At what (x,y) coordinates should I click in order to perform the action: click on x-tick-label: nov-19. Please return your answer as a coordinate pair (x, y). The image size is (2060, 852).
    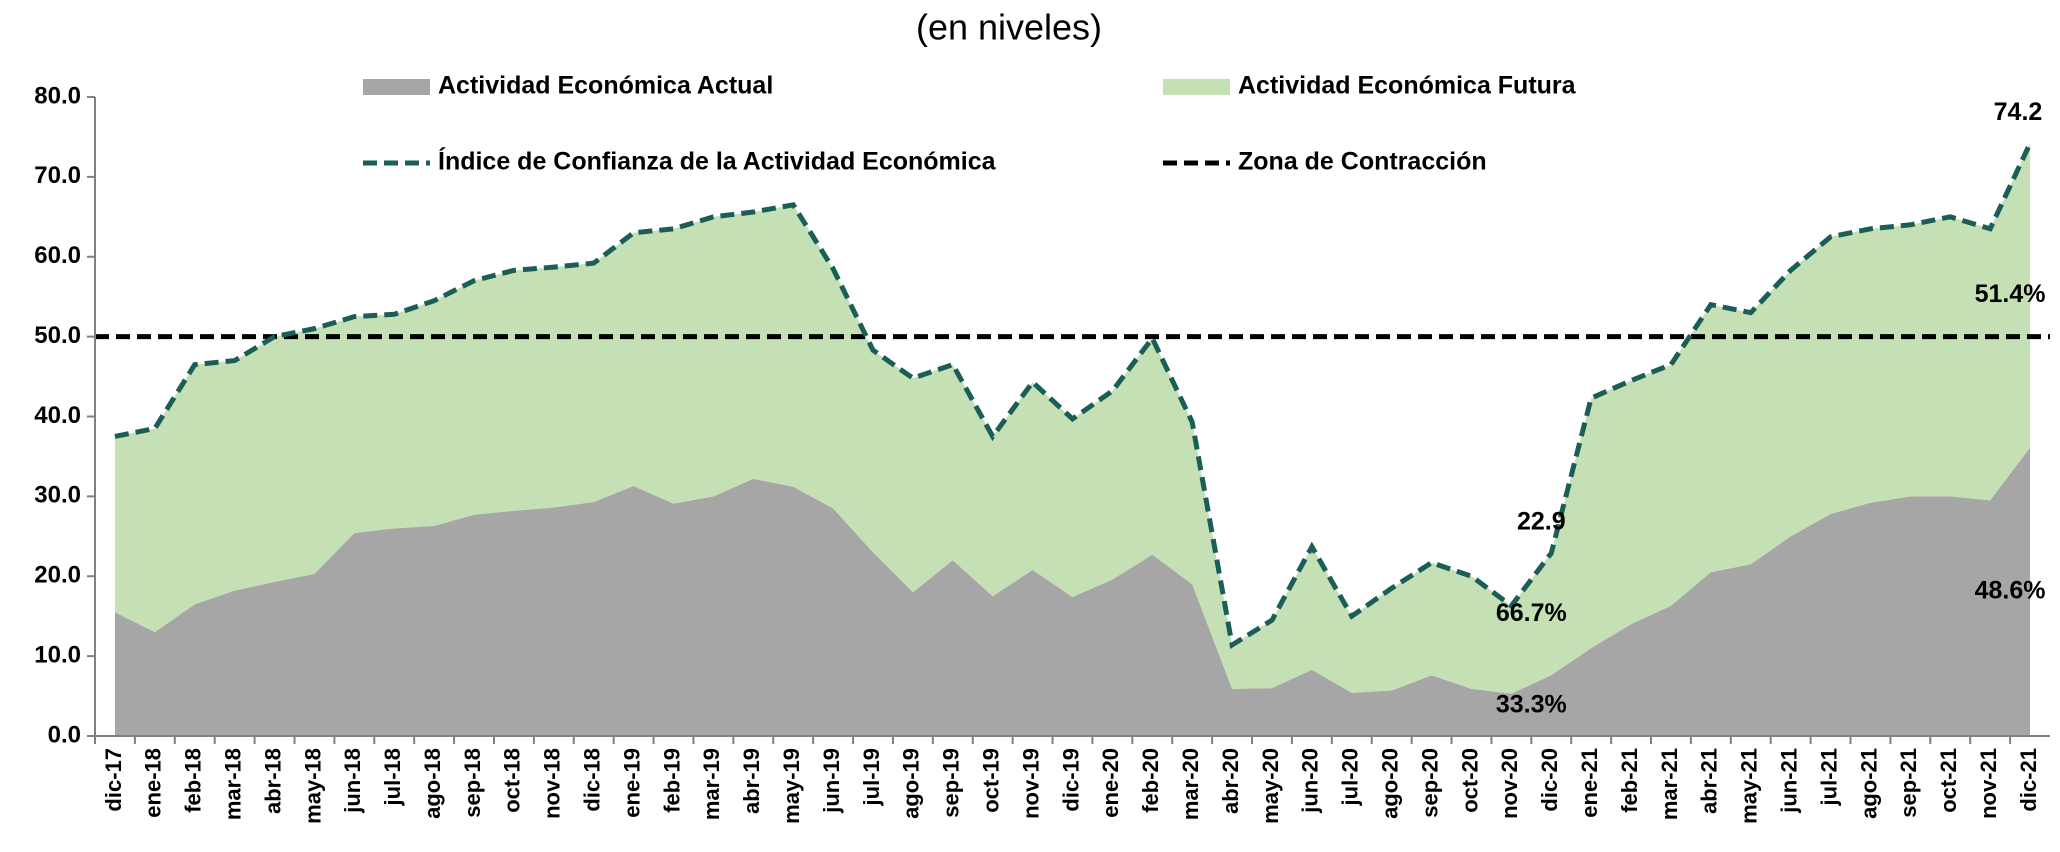
    Looking at the image, I should click on (1030, 783).